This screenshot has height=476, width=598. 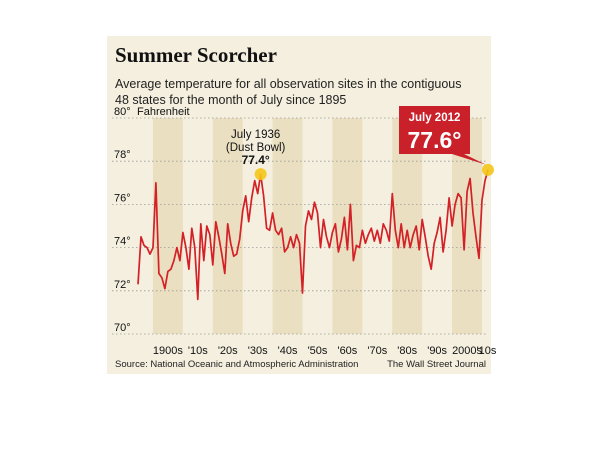 I want to click on y-tick-label: 70°, so click(x=122, y=328).